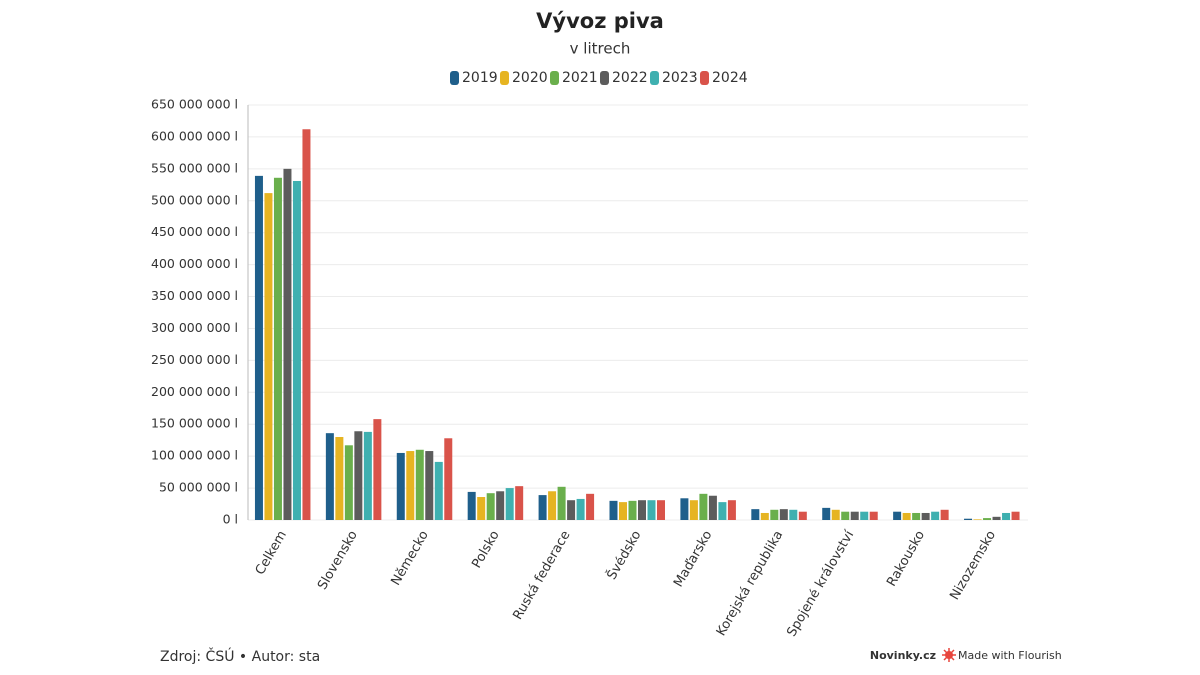  What do you see at coordinates (194, 231) in the screenshot?
I see `y-tick-label: 450 000 000 l` at bounding box center [194, 231].